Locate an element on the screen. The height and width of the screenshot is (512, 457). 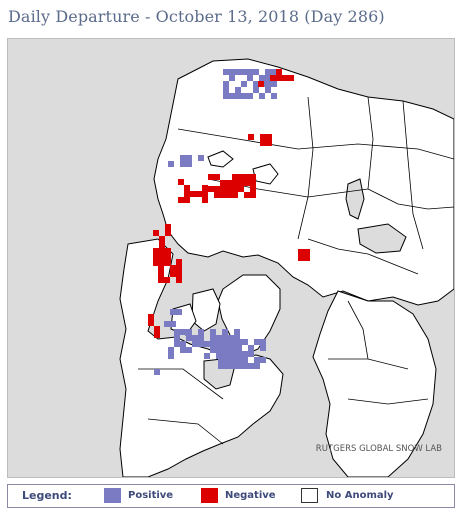
legend-bar: Legend: Positive Negative No Anomaly is located at coordinates (231, 496).